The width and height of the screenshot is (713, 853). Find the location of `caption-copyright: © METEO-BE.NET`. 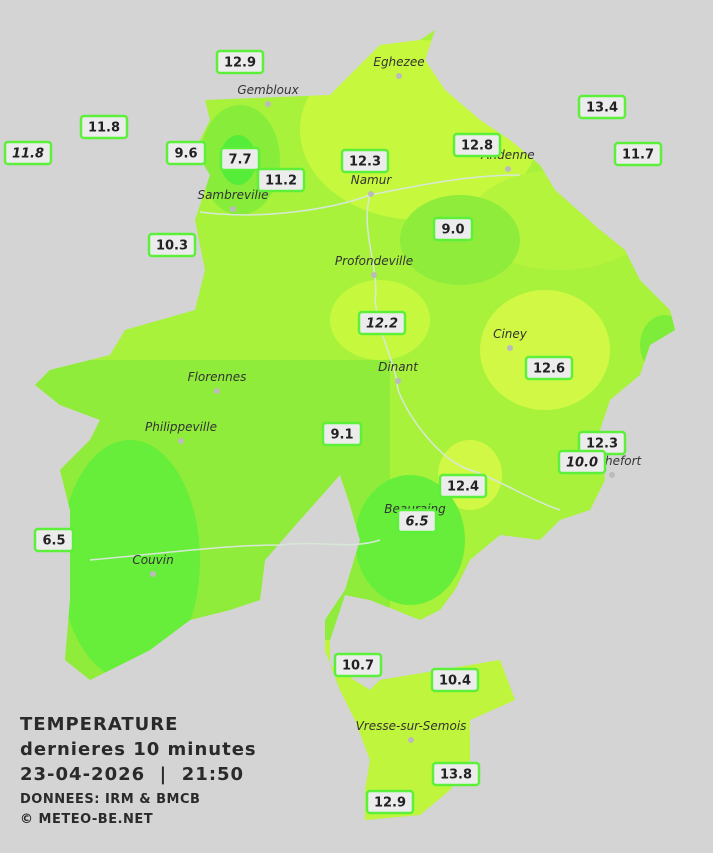

caption-copyright: © METEO-BE.NET is located at coordinates (86, 819).